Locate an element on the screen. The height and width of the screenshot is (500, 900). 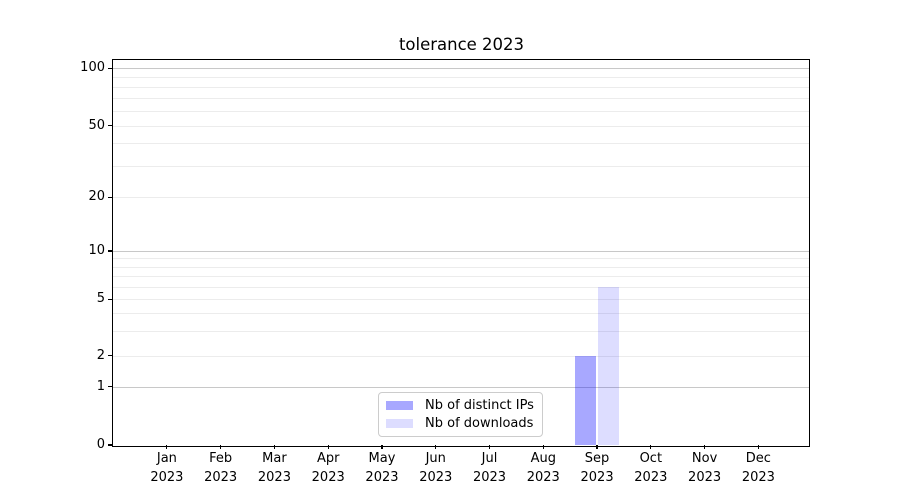
y-tick-label: 0 is located at coordinates (100, 444).